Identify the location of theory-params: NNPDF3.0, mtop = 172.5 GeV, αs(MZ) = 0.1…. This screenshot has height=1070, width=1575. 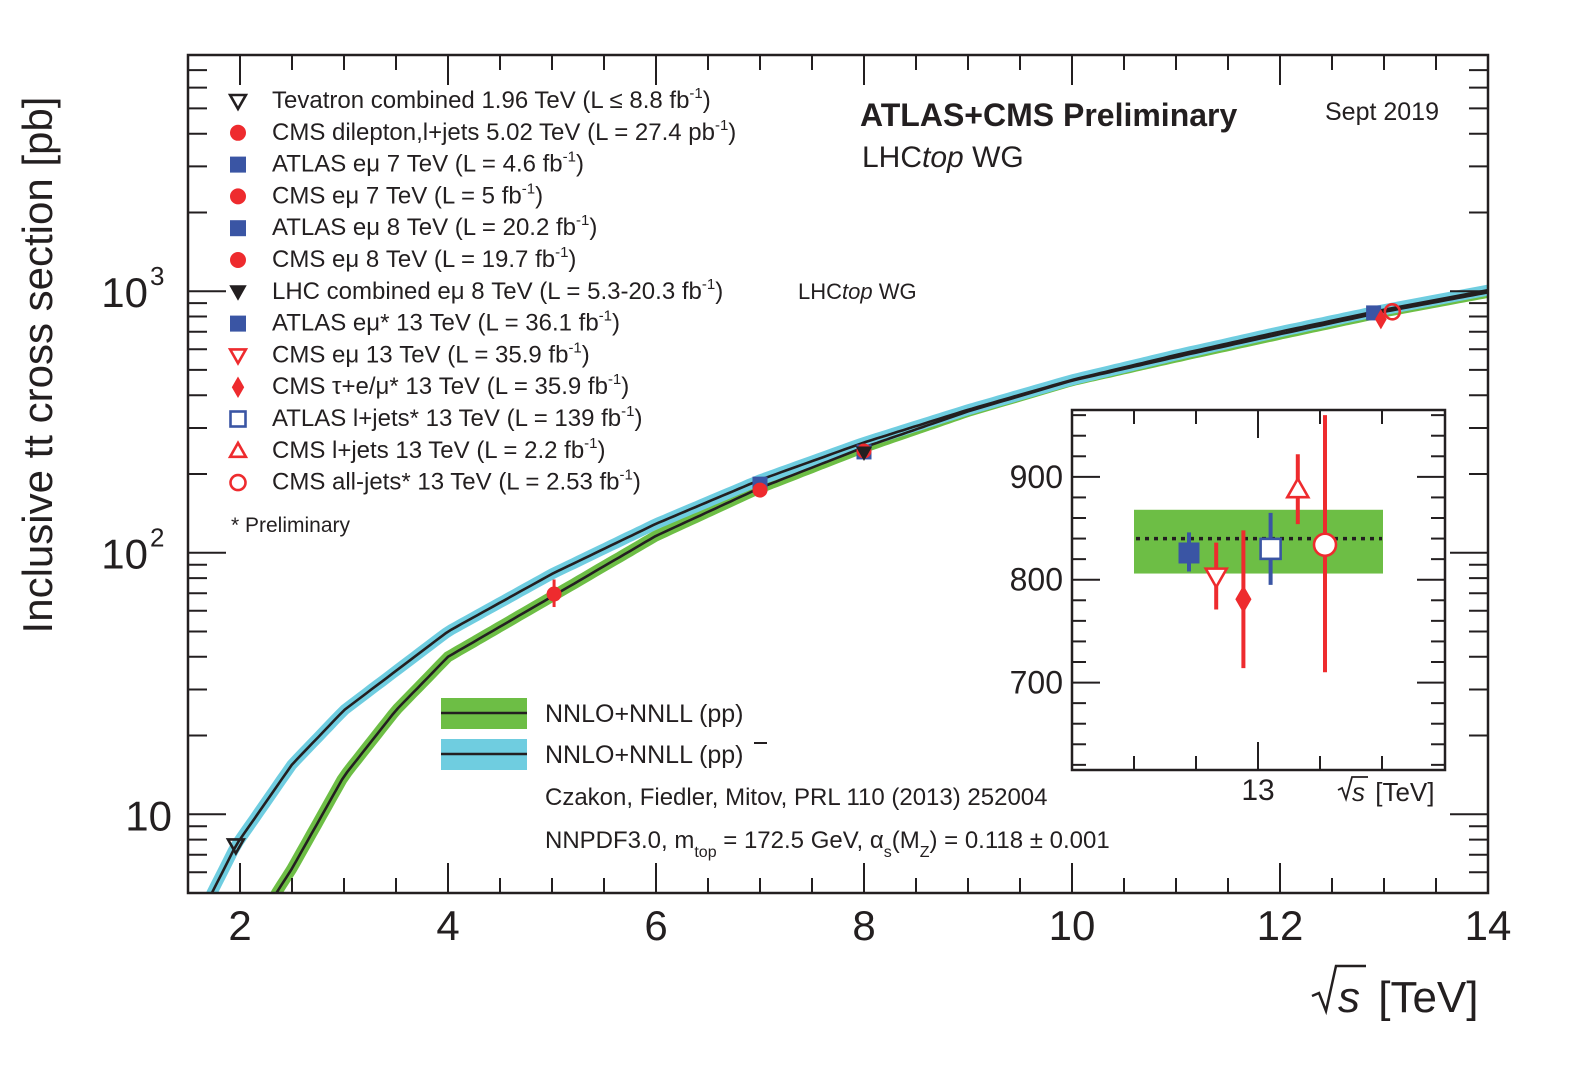
(827, 844).